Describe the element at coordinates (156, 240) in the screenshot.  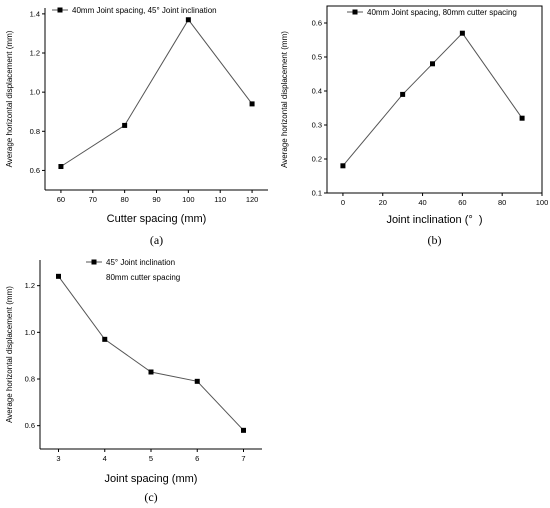
I see `panel-caption: (a)` at that location.